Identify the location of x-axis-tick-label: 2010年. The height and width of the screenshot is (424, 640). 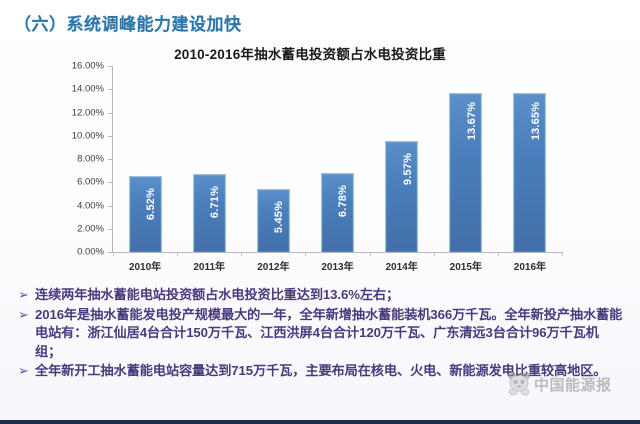
(145, 267).